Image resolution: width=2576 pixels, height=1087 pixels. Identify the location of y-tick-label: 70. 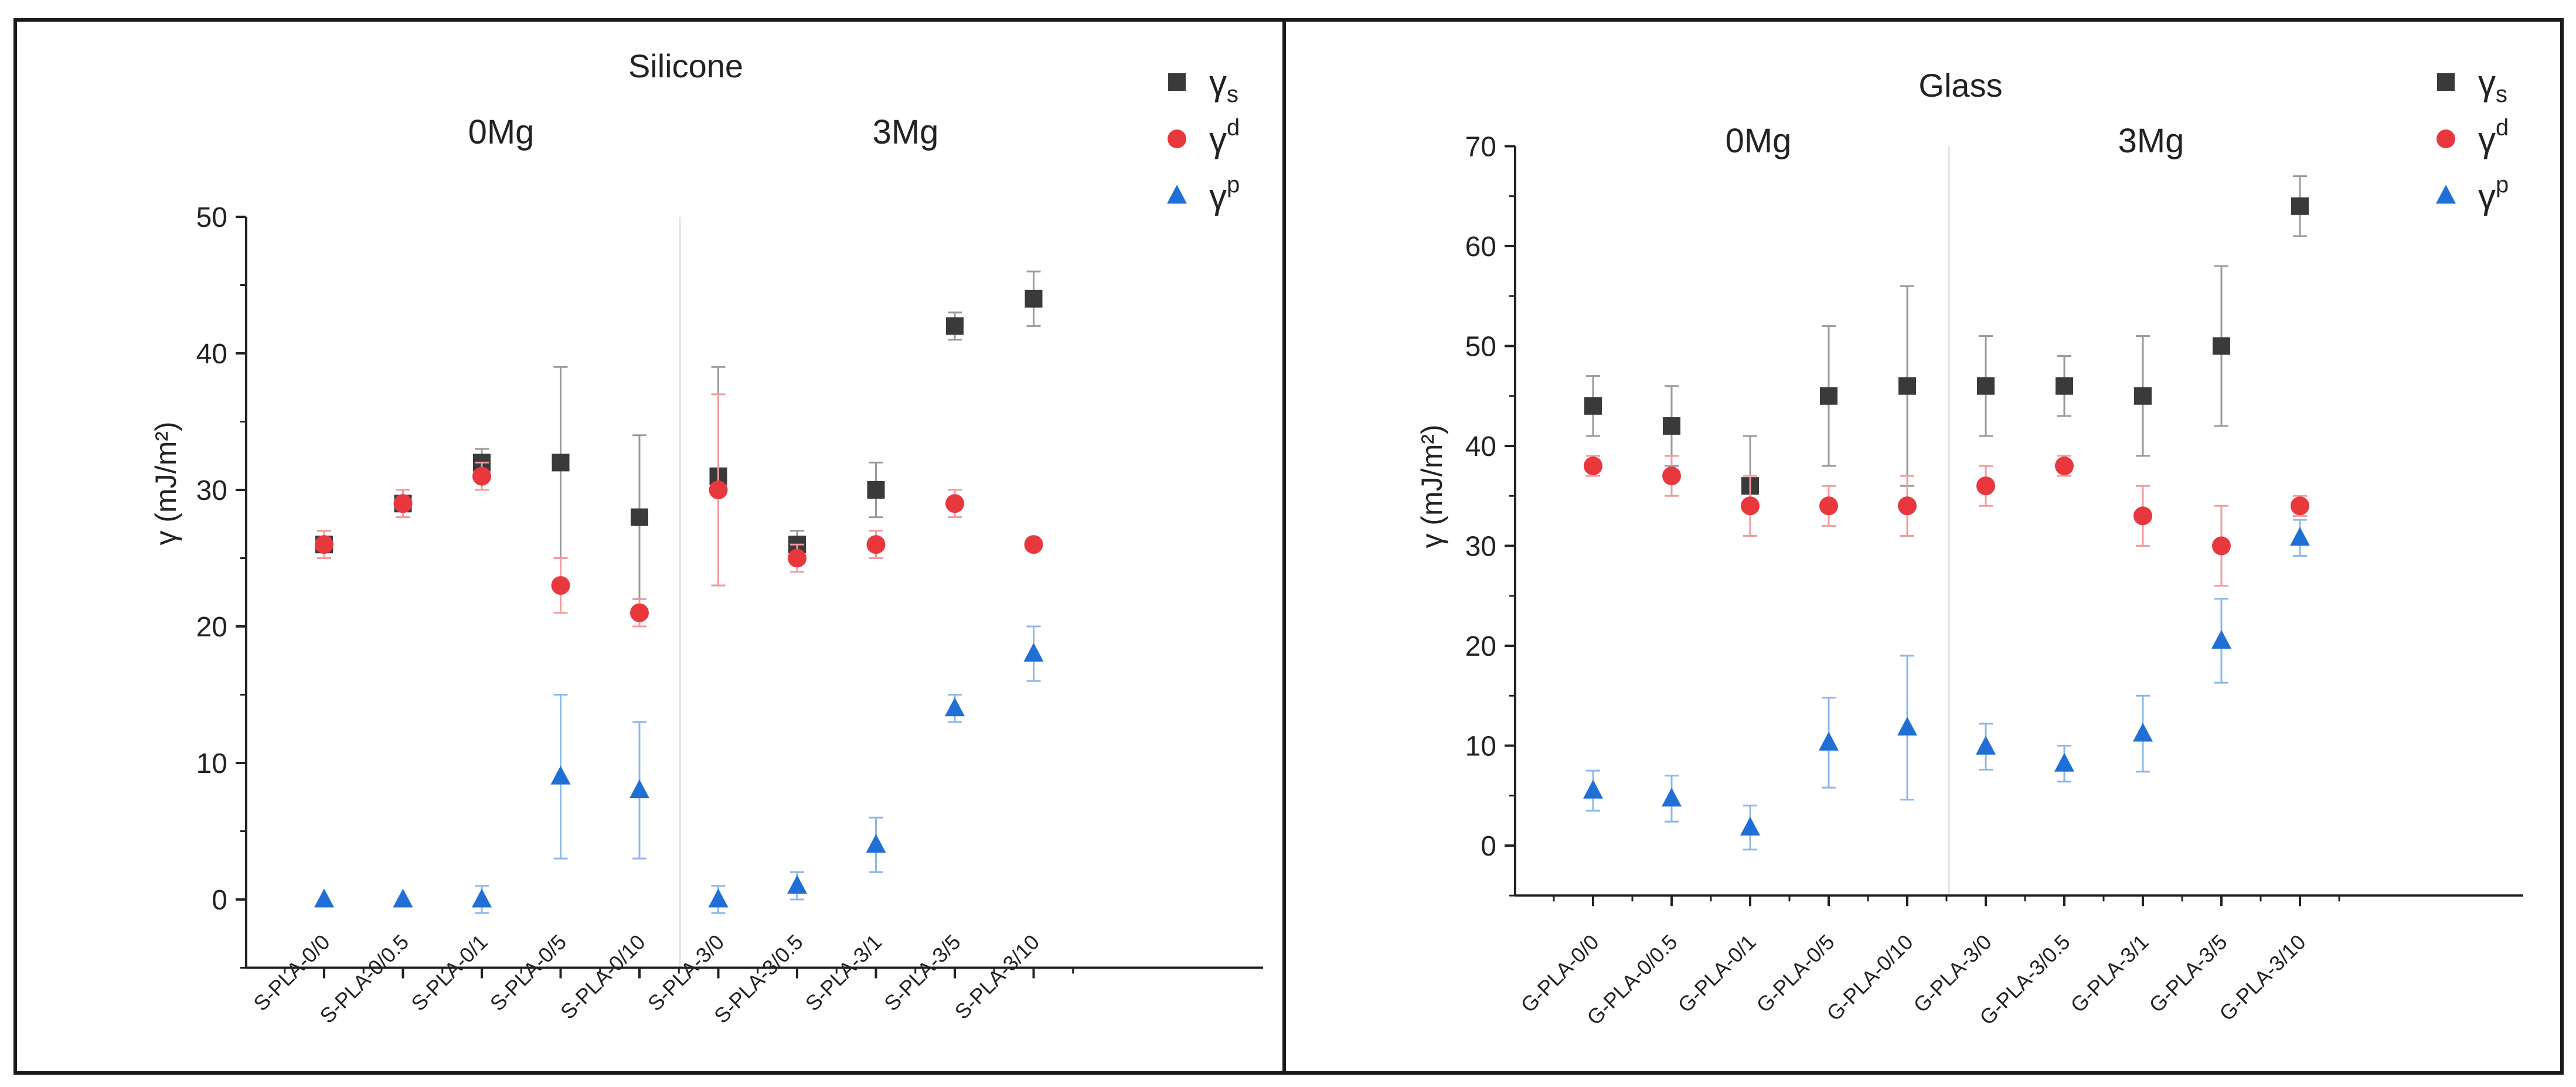
(1480, 148).